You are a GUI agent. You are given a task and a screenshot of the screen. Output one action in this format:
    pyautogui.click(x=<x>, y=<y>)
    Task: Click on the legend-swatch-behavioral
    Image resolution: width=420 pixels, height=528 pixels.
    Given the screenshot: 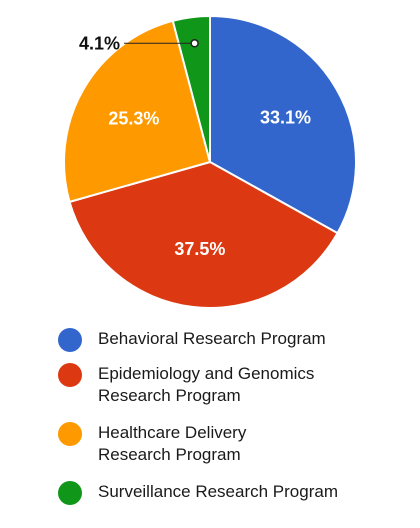 What is the action you would take?
    pyautogui.click(x=70, y=340)
    